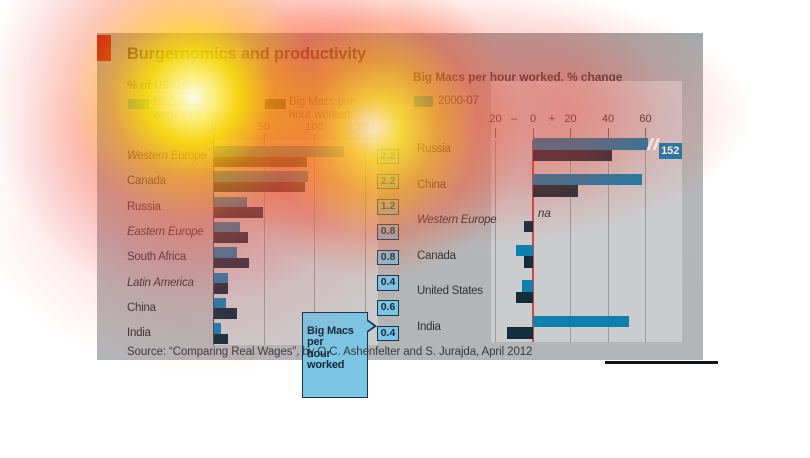  Describe the element at coordinates (275, 104) in the screenshot. I see `legend-swatch-bigmacs-icon` at that location.